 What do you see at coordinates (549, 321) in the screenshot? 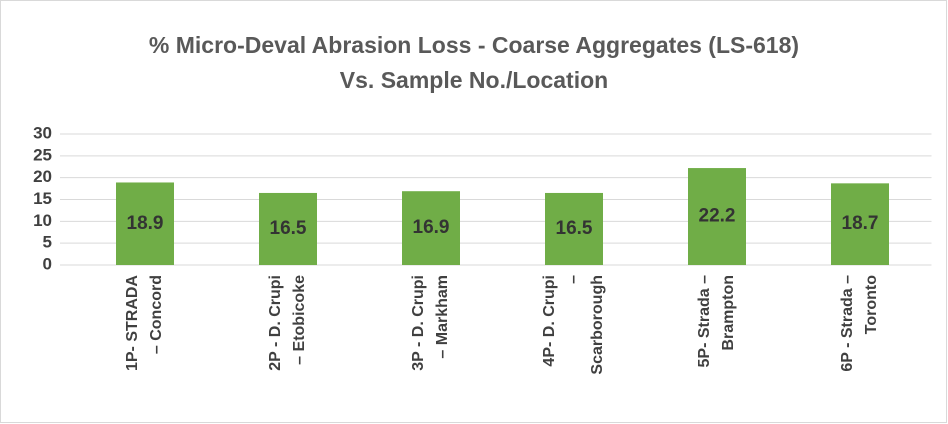
I see `x-tick-label: 4P- D. Crupi` at bounding box center [549, 321].